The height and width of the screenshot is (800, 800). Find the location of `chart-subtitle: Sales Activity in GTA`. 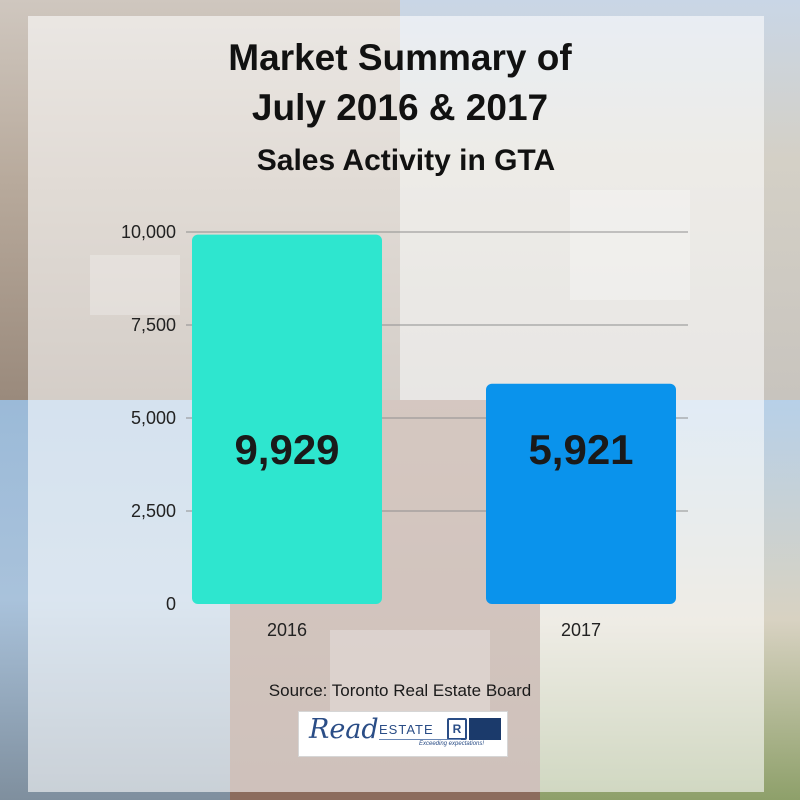

chart-subtitle: Sales Activity in GTA is located at coordinates (406, 160).